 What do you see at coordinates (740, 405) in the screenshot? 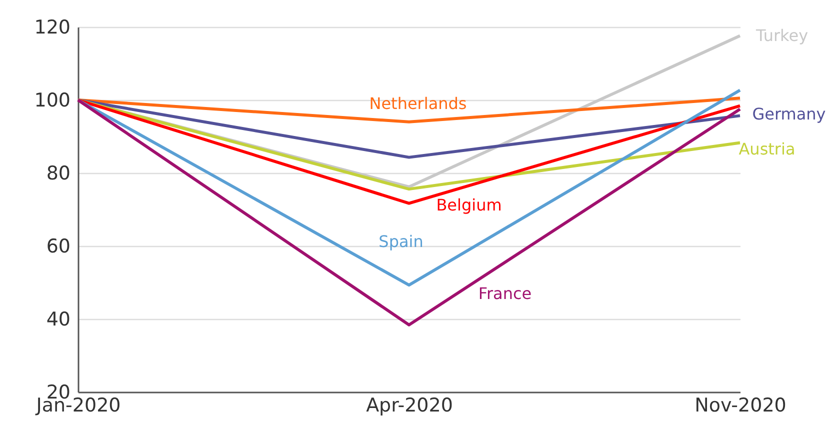
I see `x-tick-label: Nov-2020` at bounding box center [740, 405].